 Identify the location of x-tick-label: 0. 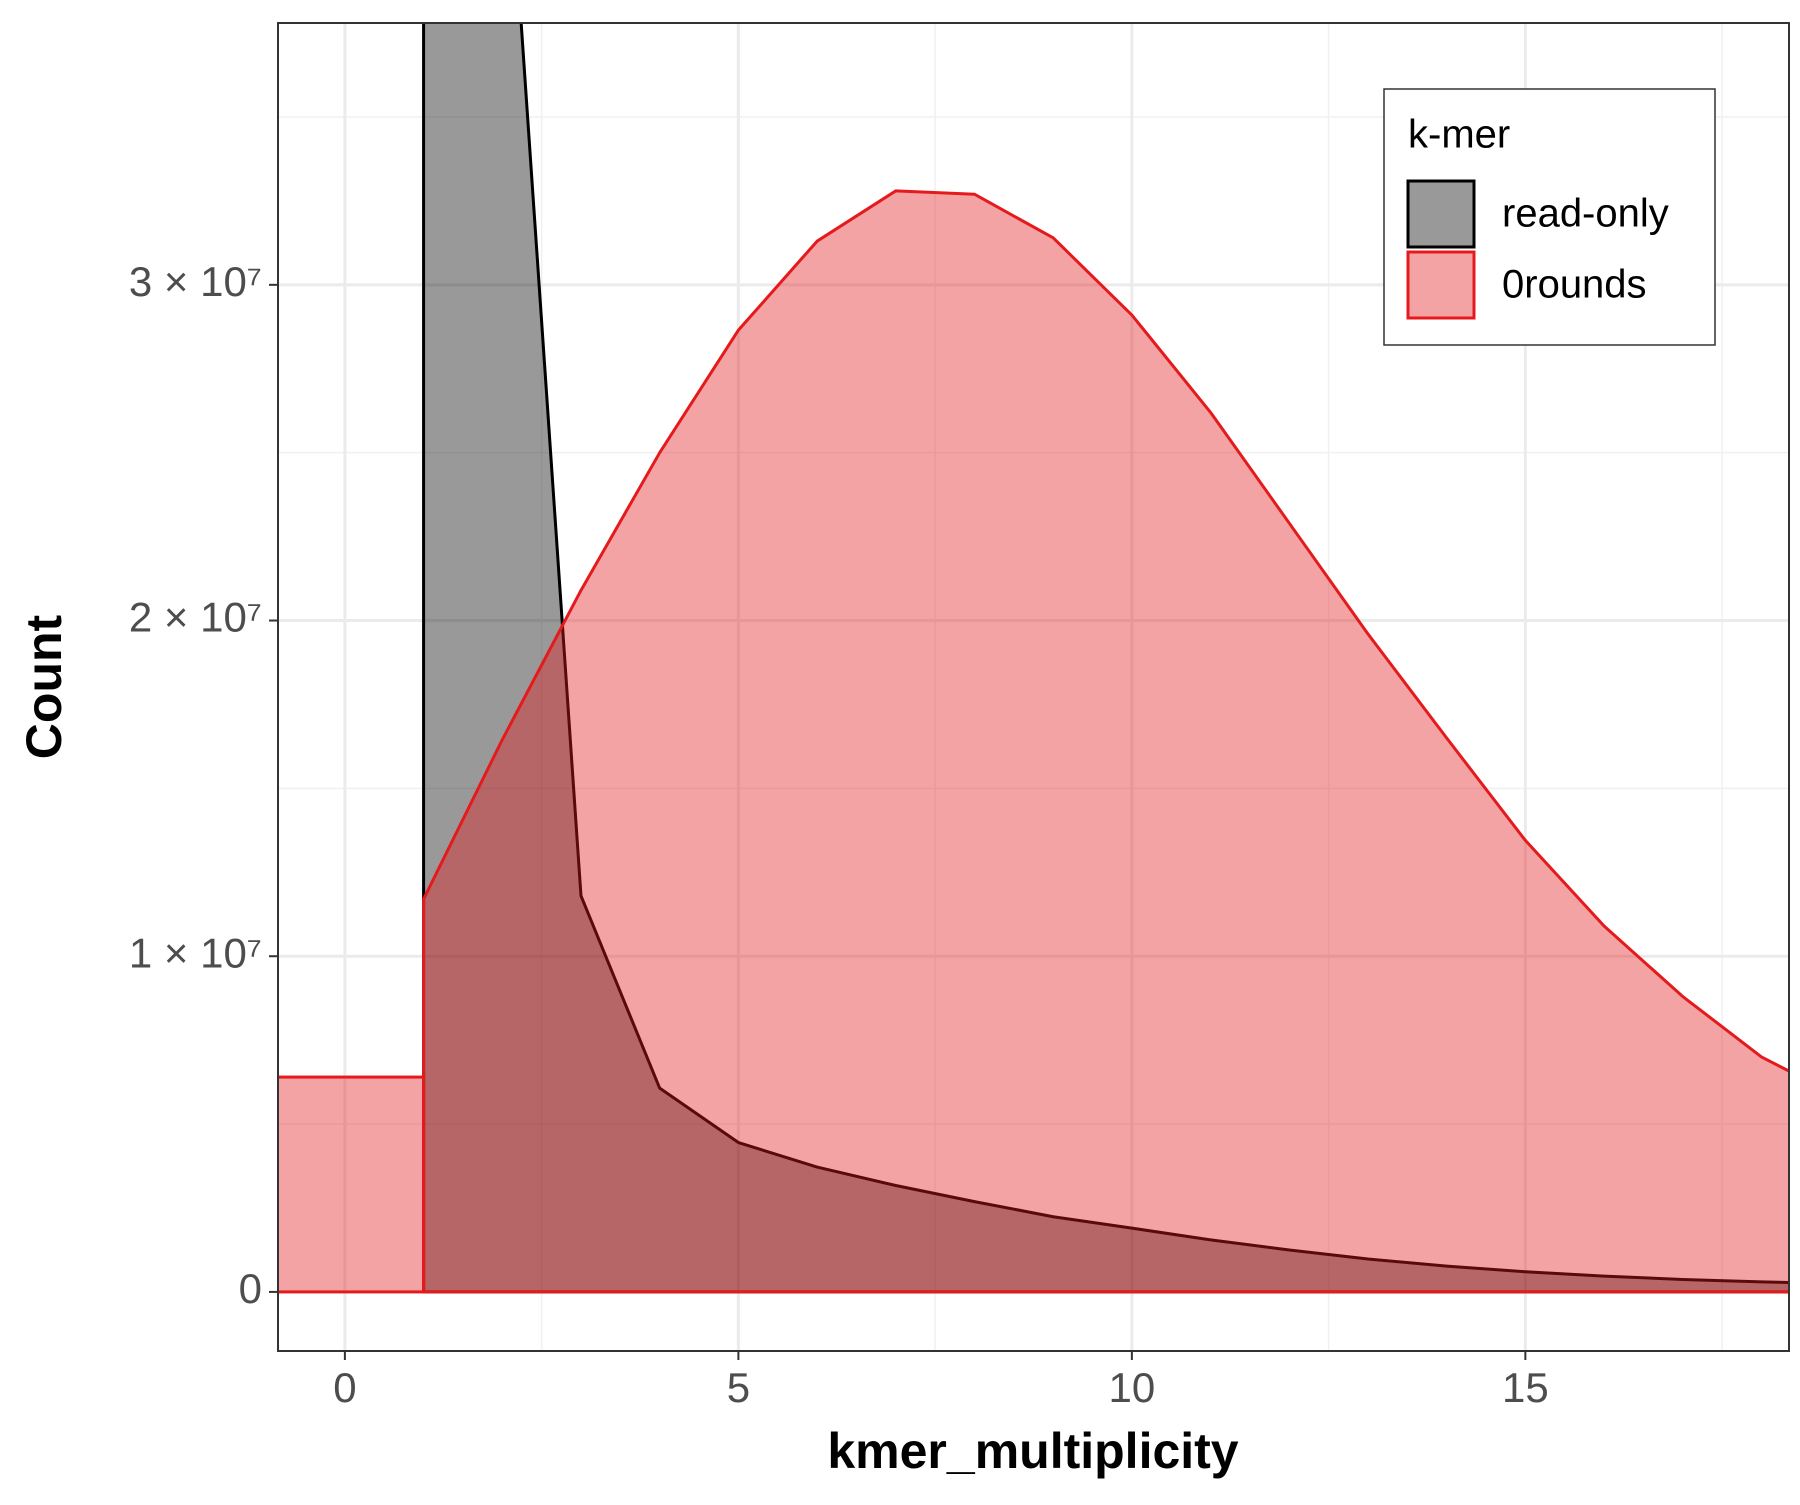
(344, 1387).